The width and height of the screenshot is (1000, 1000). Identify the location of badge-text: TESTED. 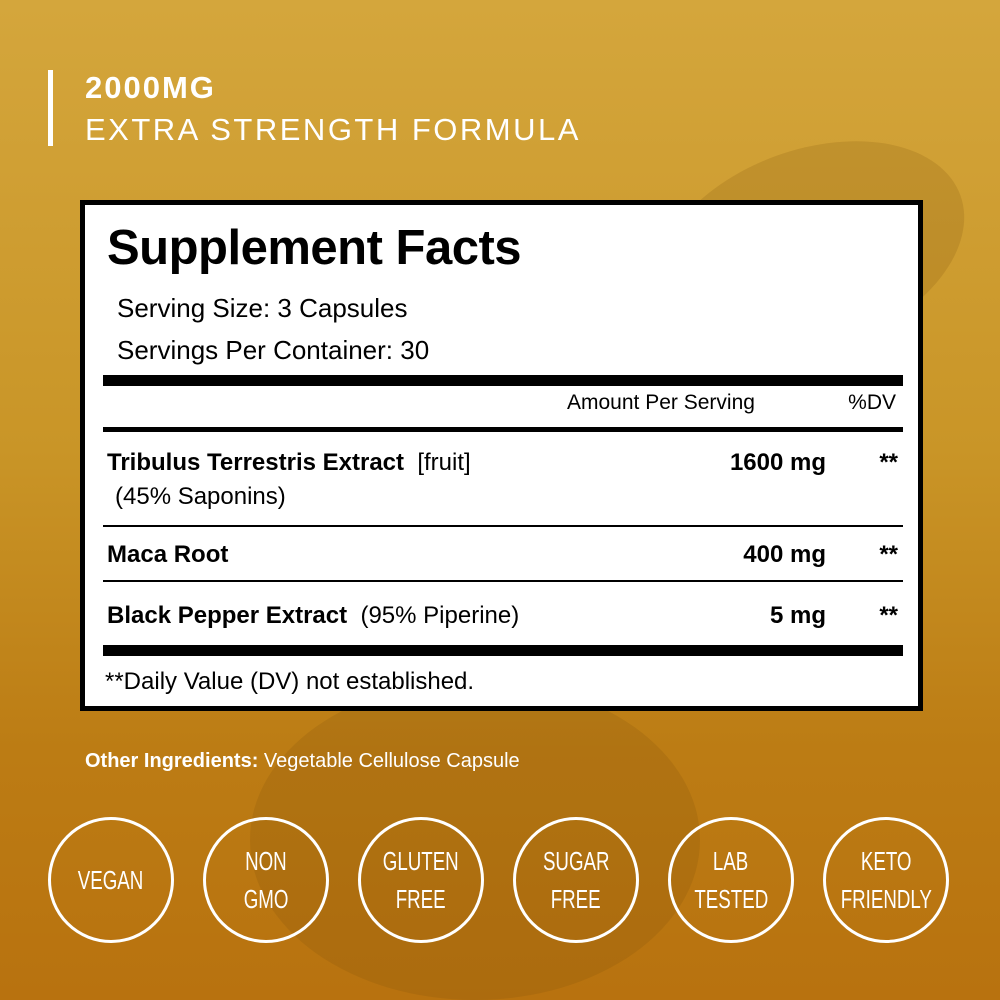
(731, 899).